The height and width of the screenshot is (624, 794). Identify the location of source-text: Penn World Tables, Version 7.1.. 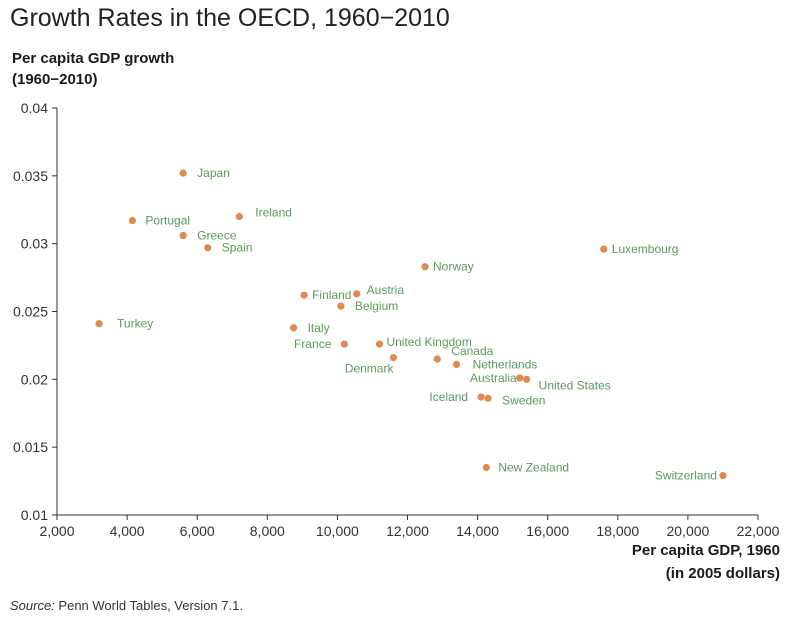
(148, 605).